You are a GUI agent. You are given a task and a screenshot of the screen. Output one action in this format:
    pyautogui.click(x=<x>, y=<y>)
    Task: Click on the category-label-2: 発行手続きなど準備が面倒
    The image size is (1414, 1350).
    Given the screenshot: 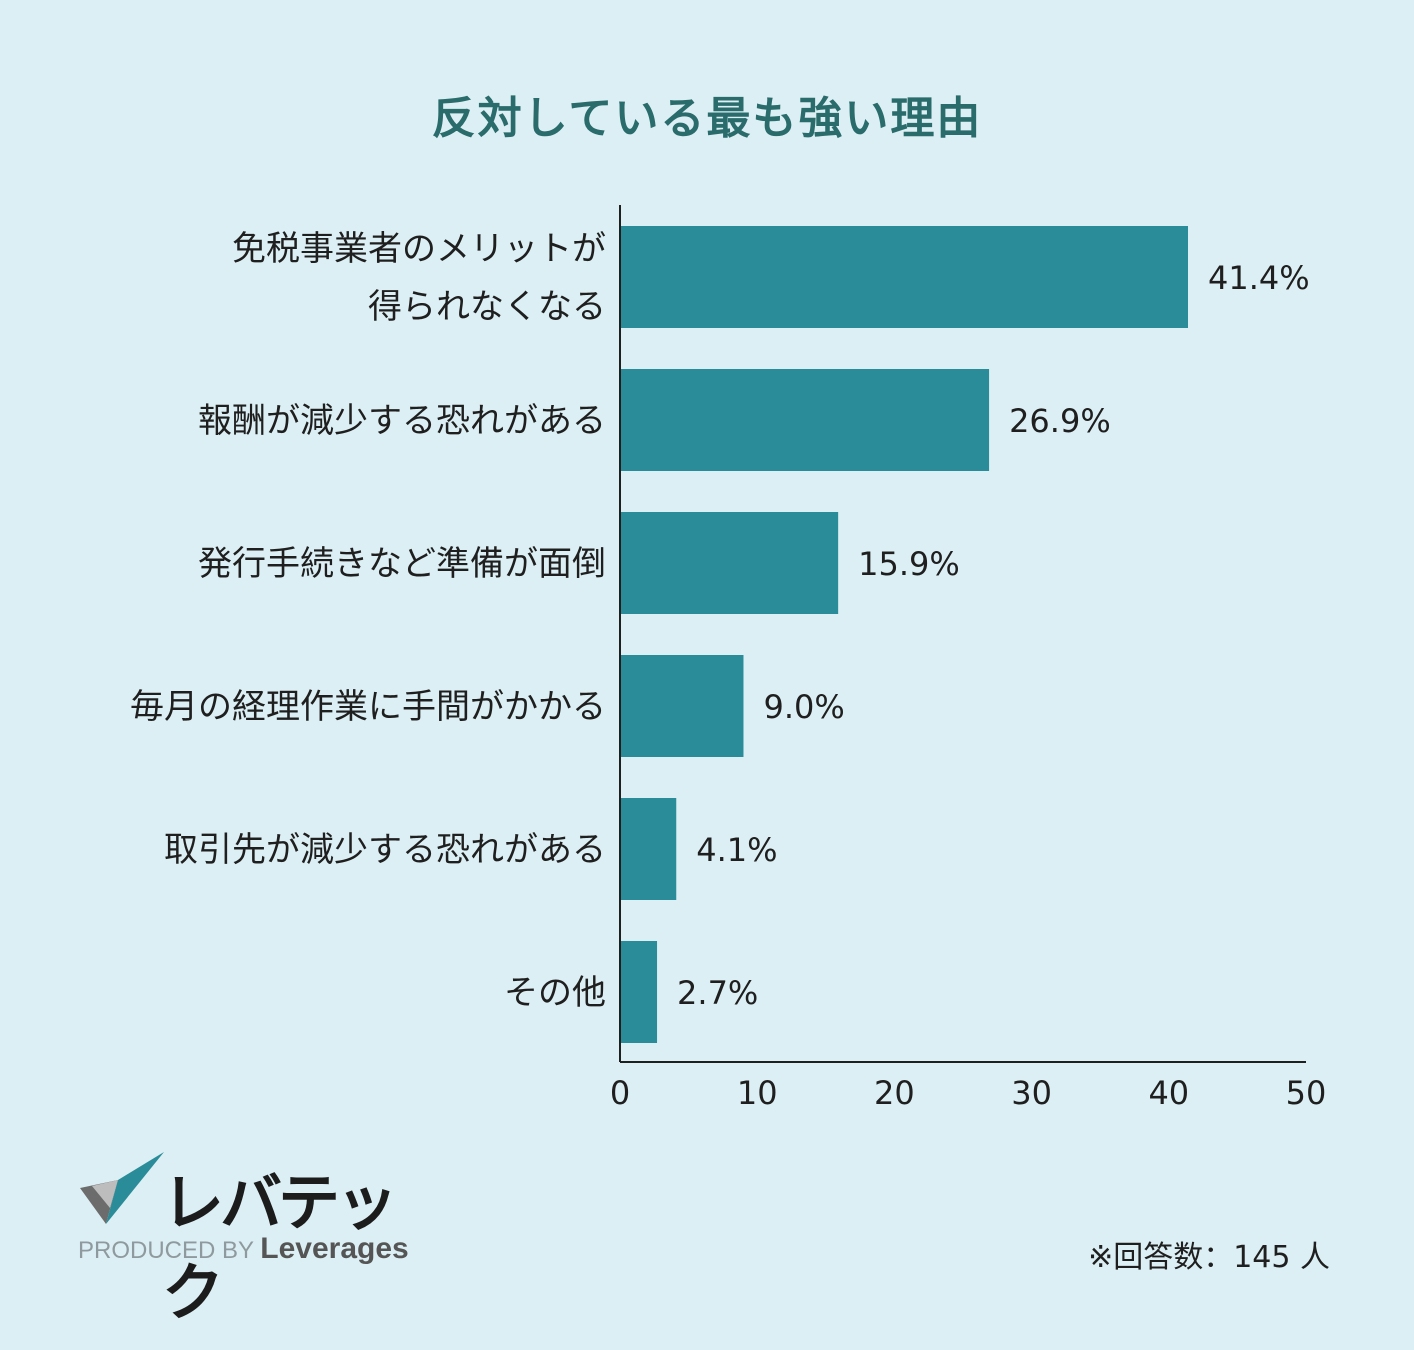 What is the action you would take?
    pyautogui.click(x=402, y=564)
    